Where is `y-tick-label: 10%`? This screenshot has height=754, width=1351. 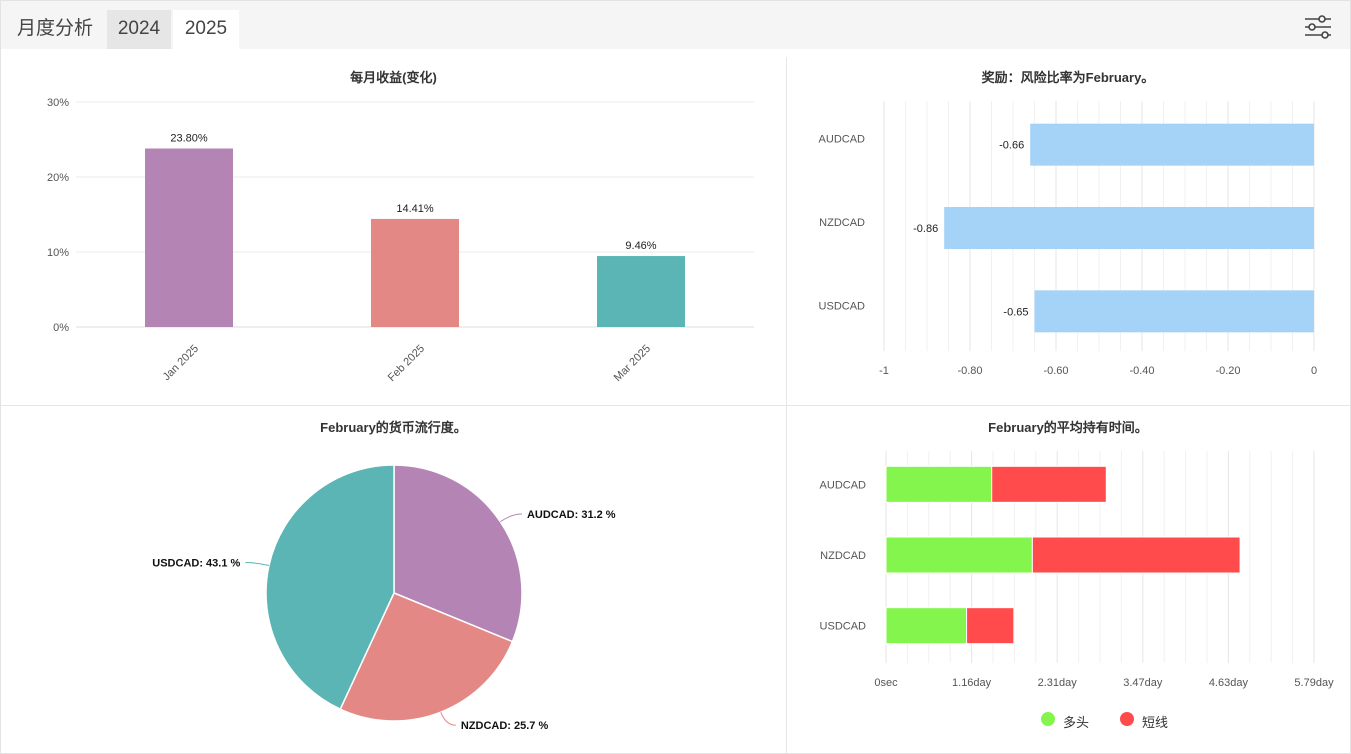
y-tick-label: 10% is located at coordinates (58, 253).